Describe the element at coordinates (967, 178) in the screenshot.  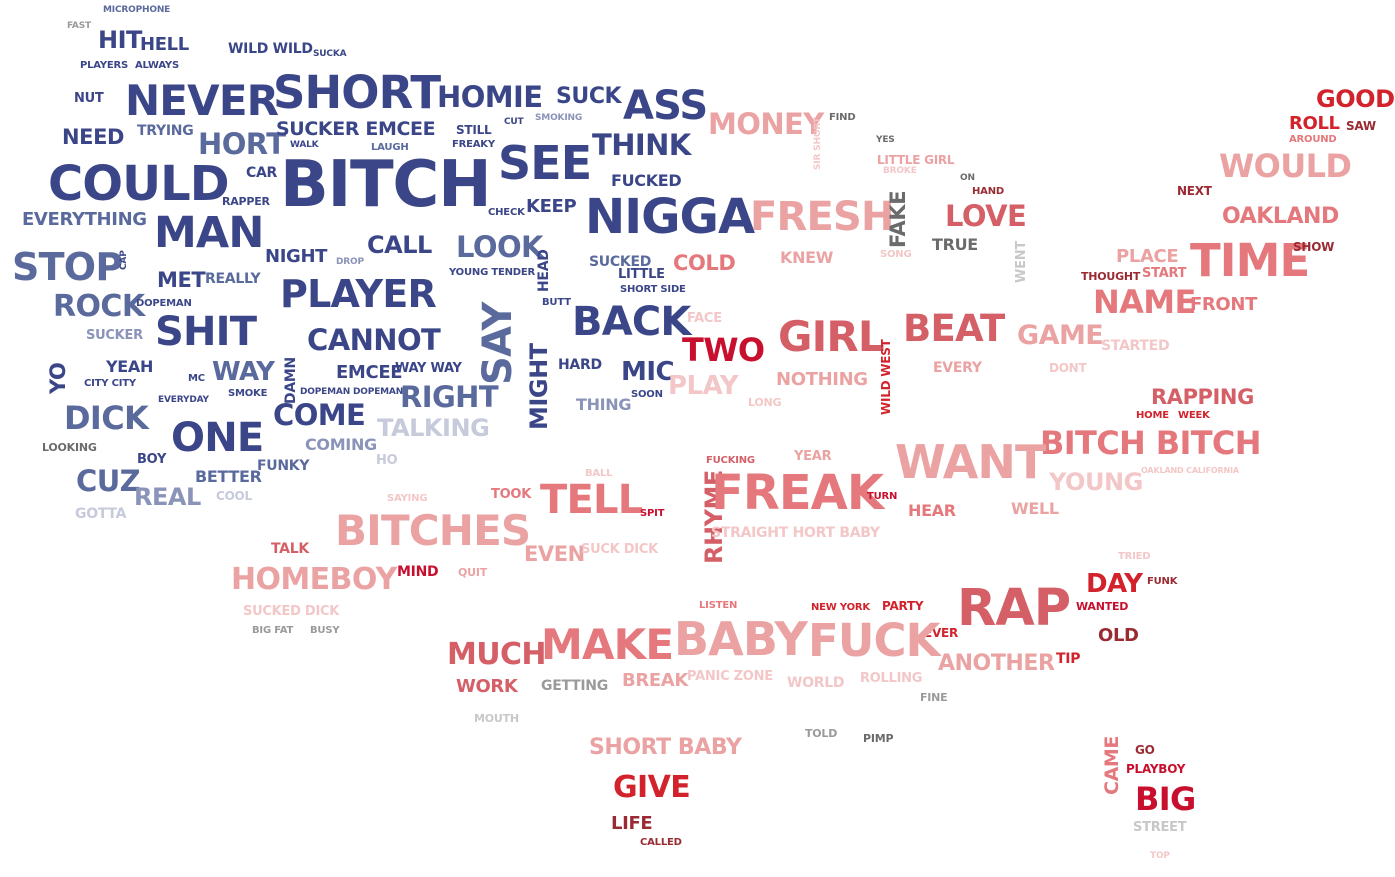
I see `word-on: ON` at that location.